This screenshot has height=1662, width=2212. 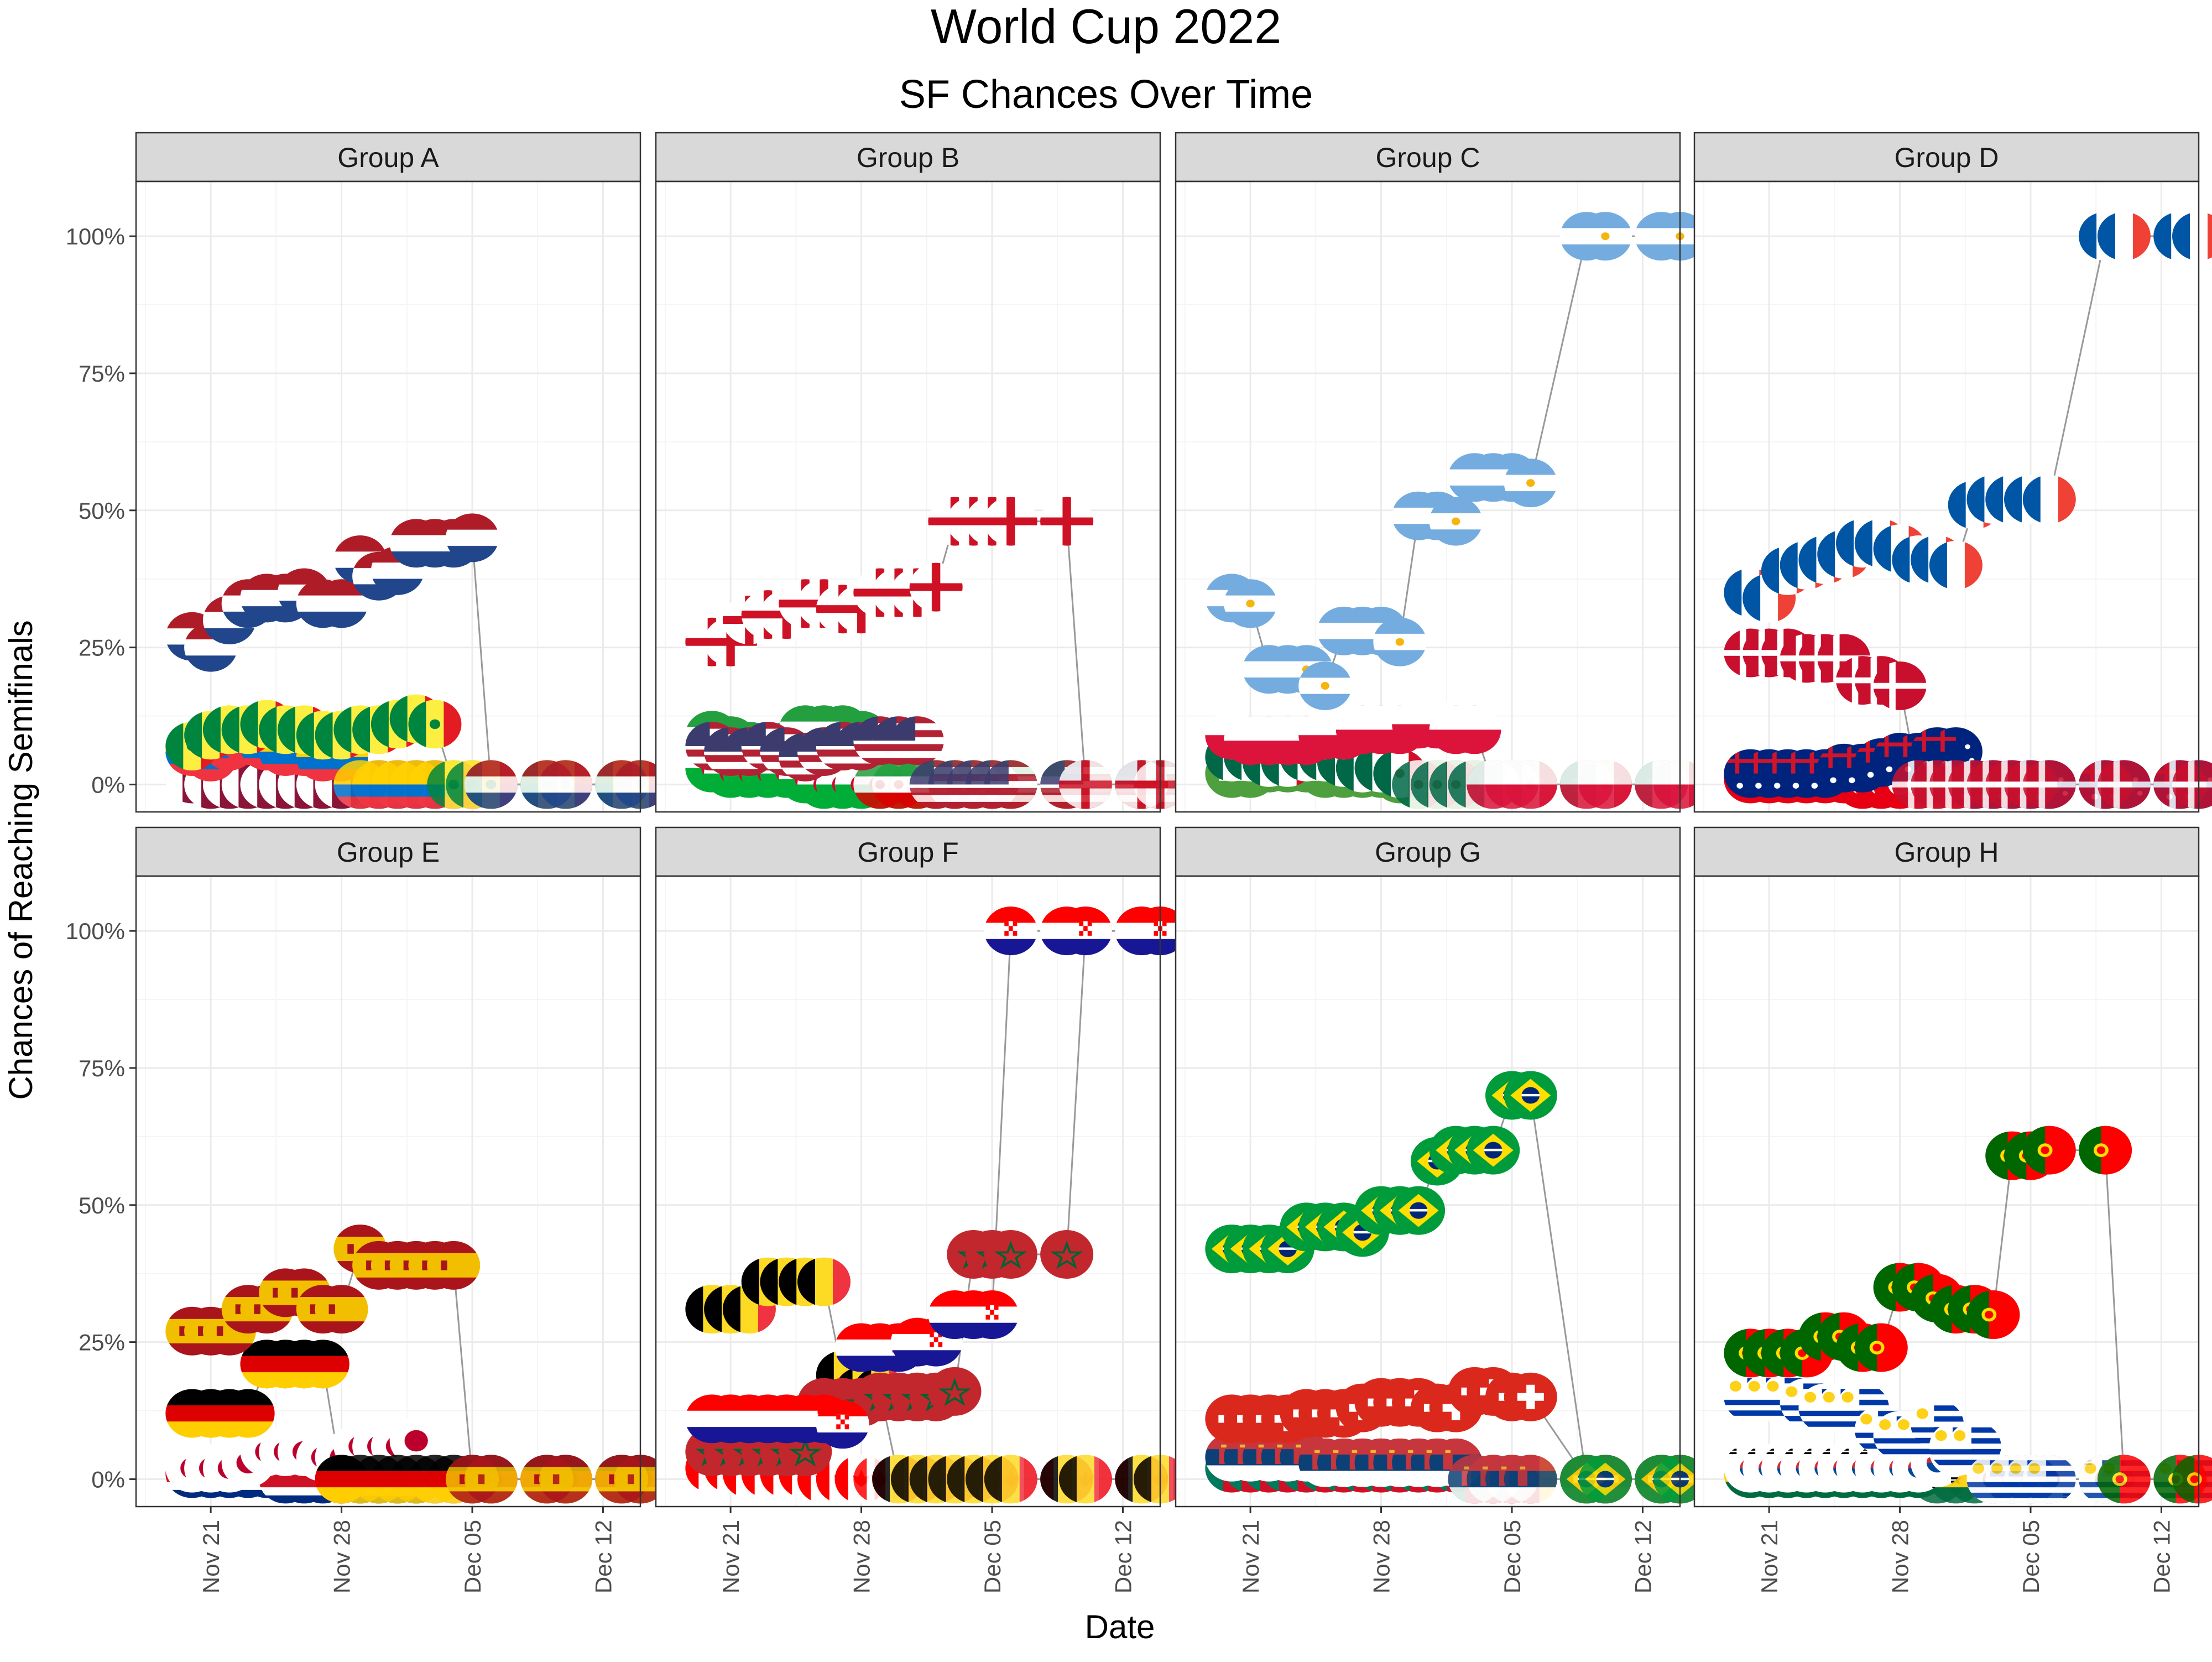 What do you see at coordinates (1382, 1556) in the screenshot?
I see `x-tick-label: Nov 28` at bounding box center [1382, 1556].